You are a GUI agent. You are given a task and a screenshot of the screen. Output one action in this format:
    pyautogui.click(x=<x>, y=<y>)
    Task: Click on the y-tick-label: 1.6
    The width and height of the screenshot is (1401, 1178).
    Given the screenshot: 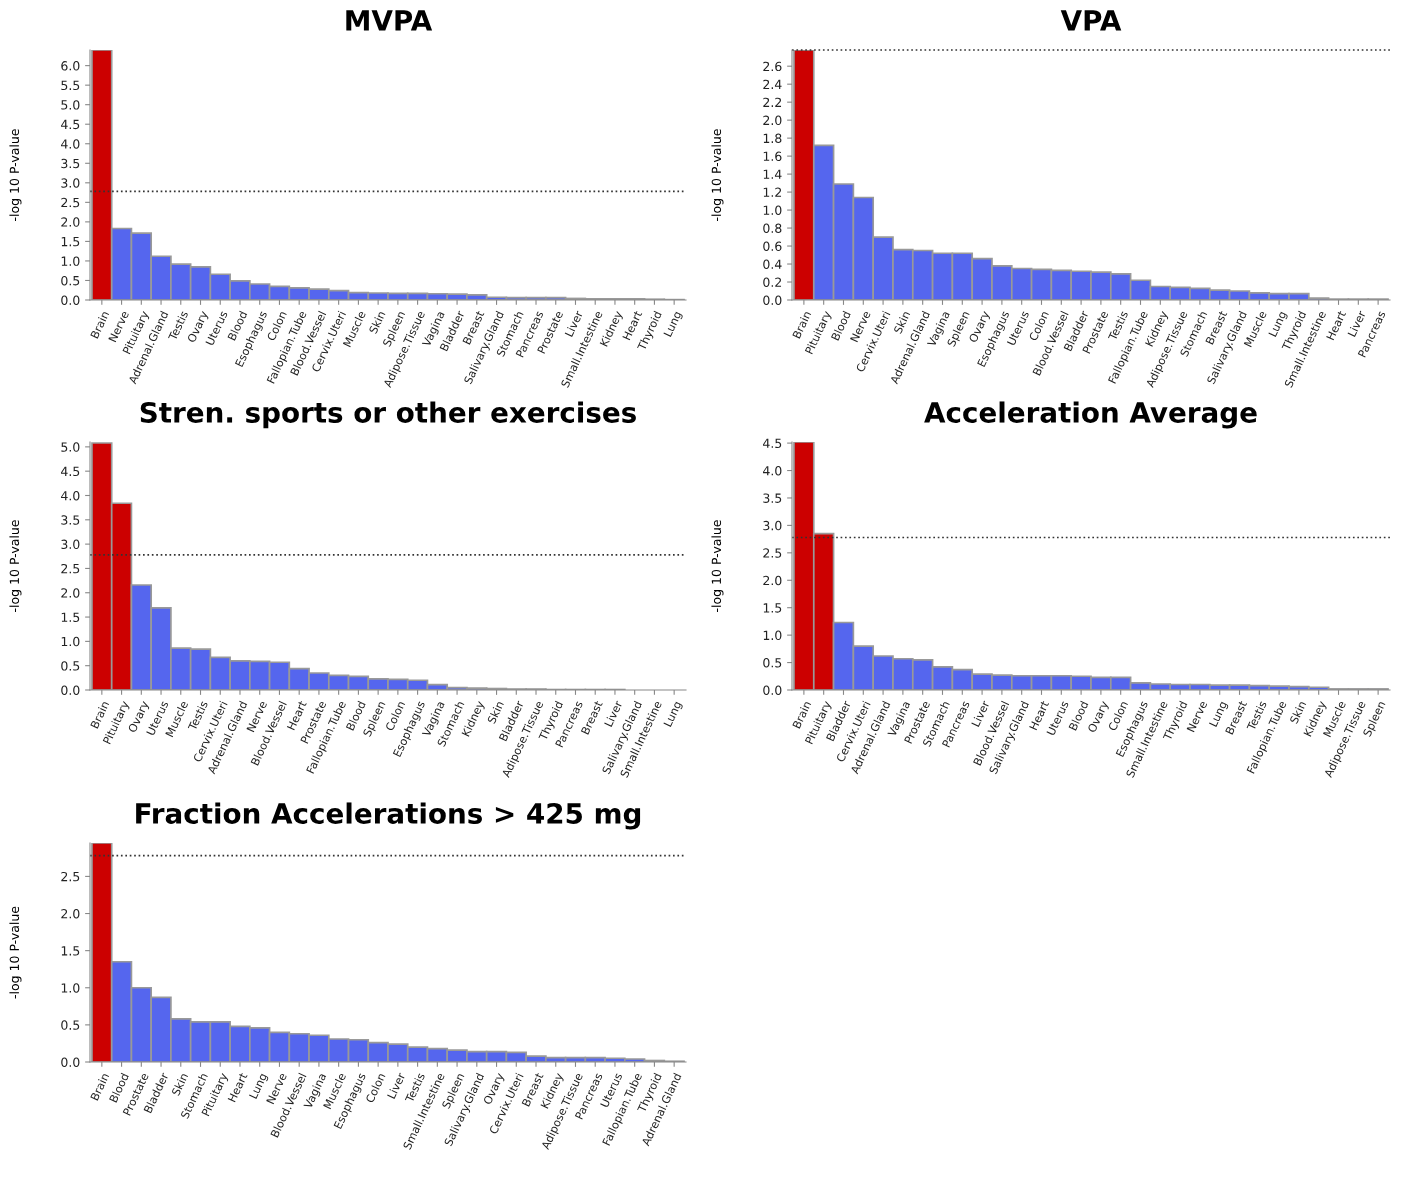 What is the action you would take?
    pyautogui.click(x=772, y=156)
    